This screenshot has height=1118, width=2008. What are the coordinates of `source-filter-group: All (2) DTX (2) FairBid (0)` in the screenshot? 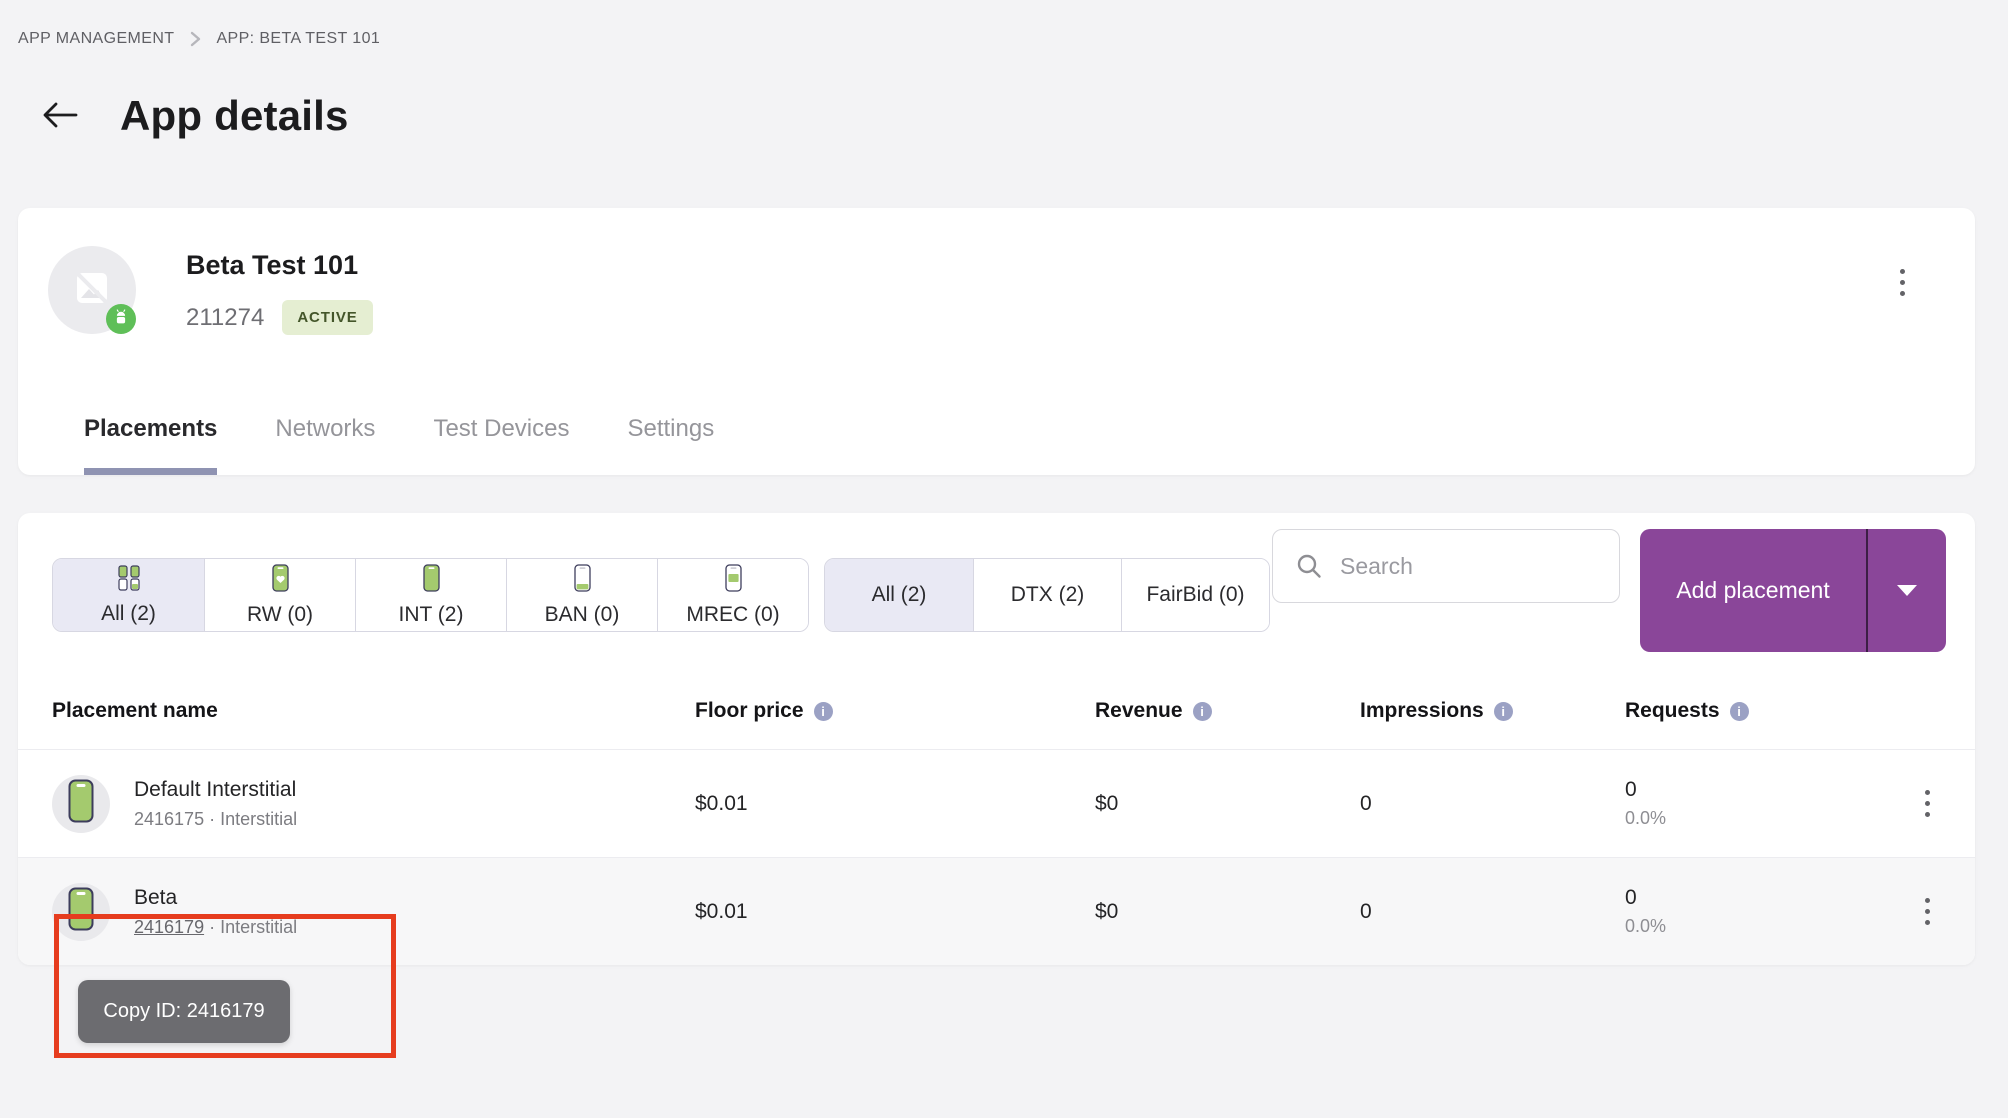 It's located at (1047, 595).